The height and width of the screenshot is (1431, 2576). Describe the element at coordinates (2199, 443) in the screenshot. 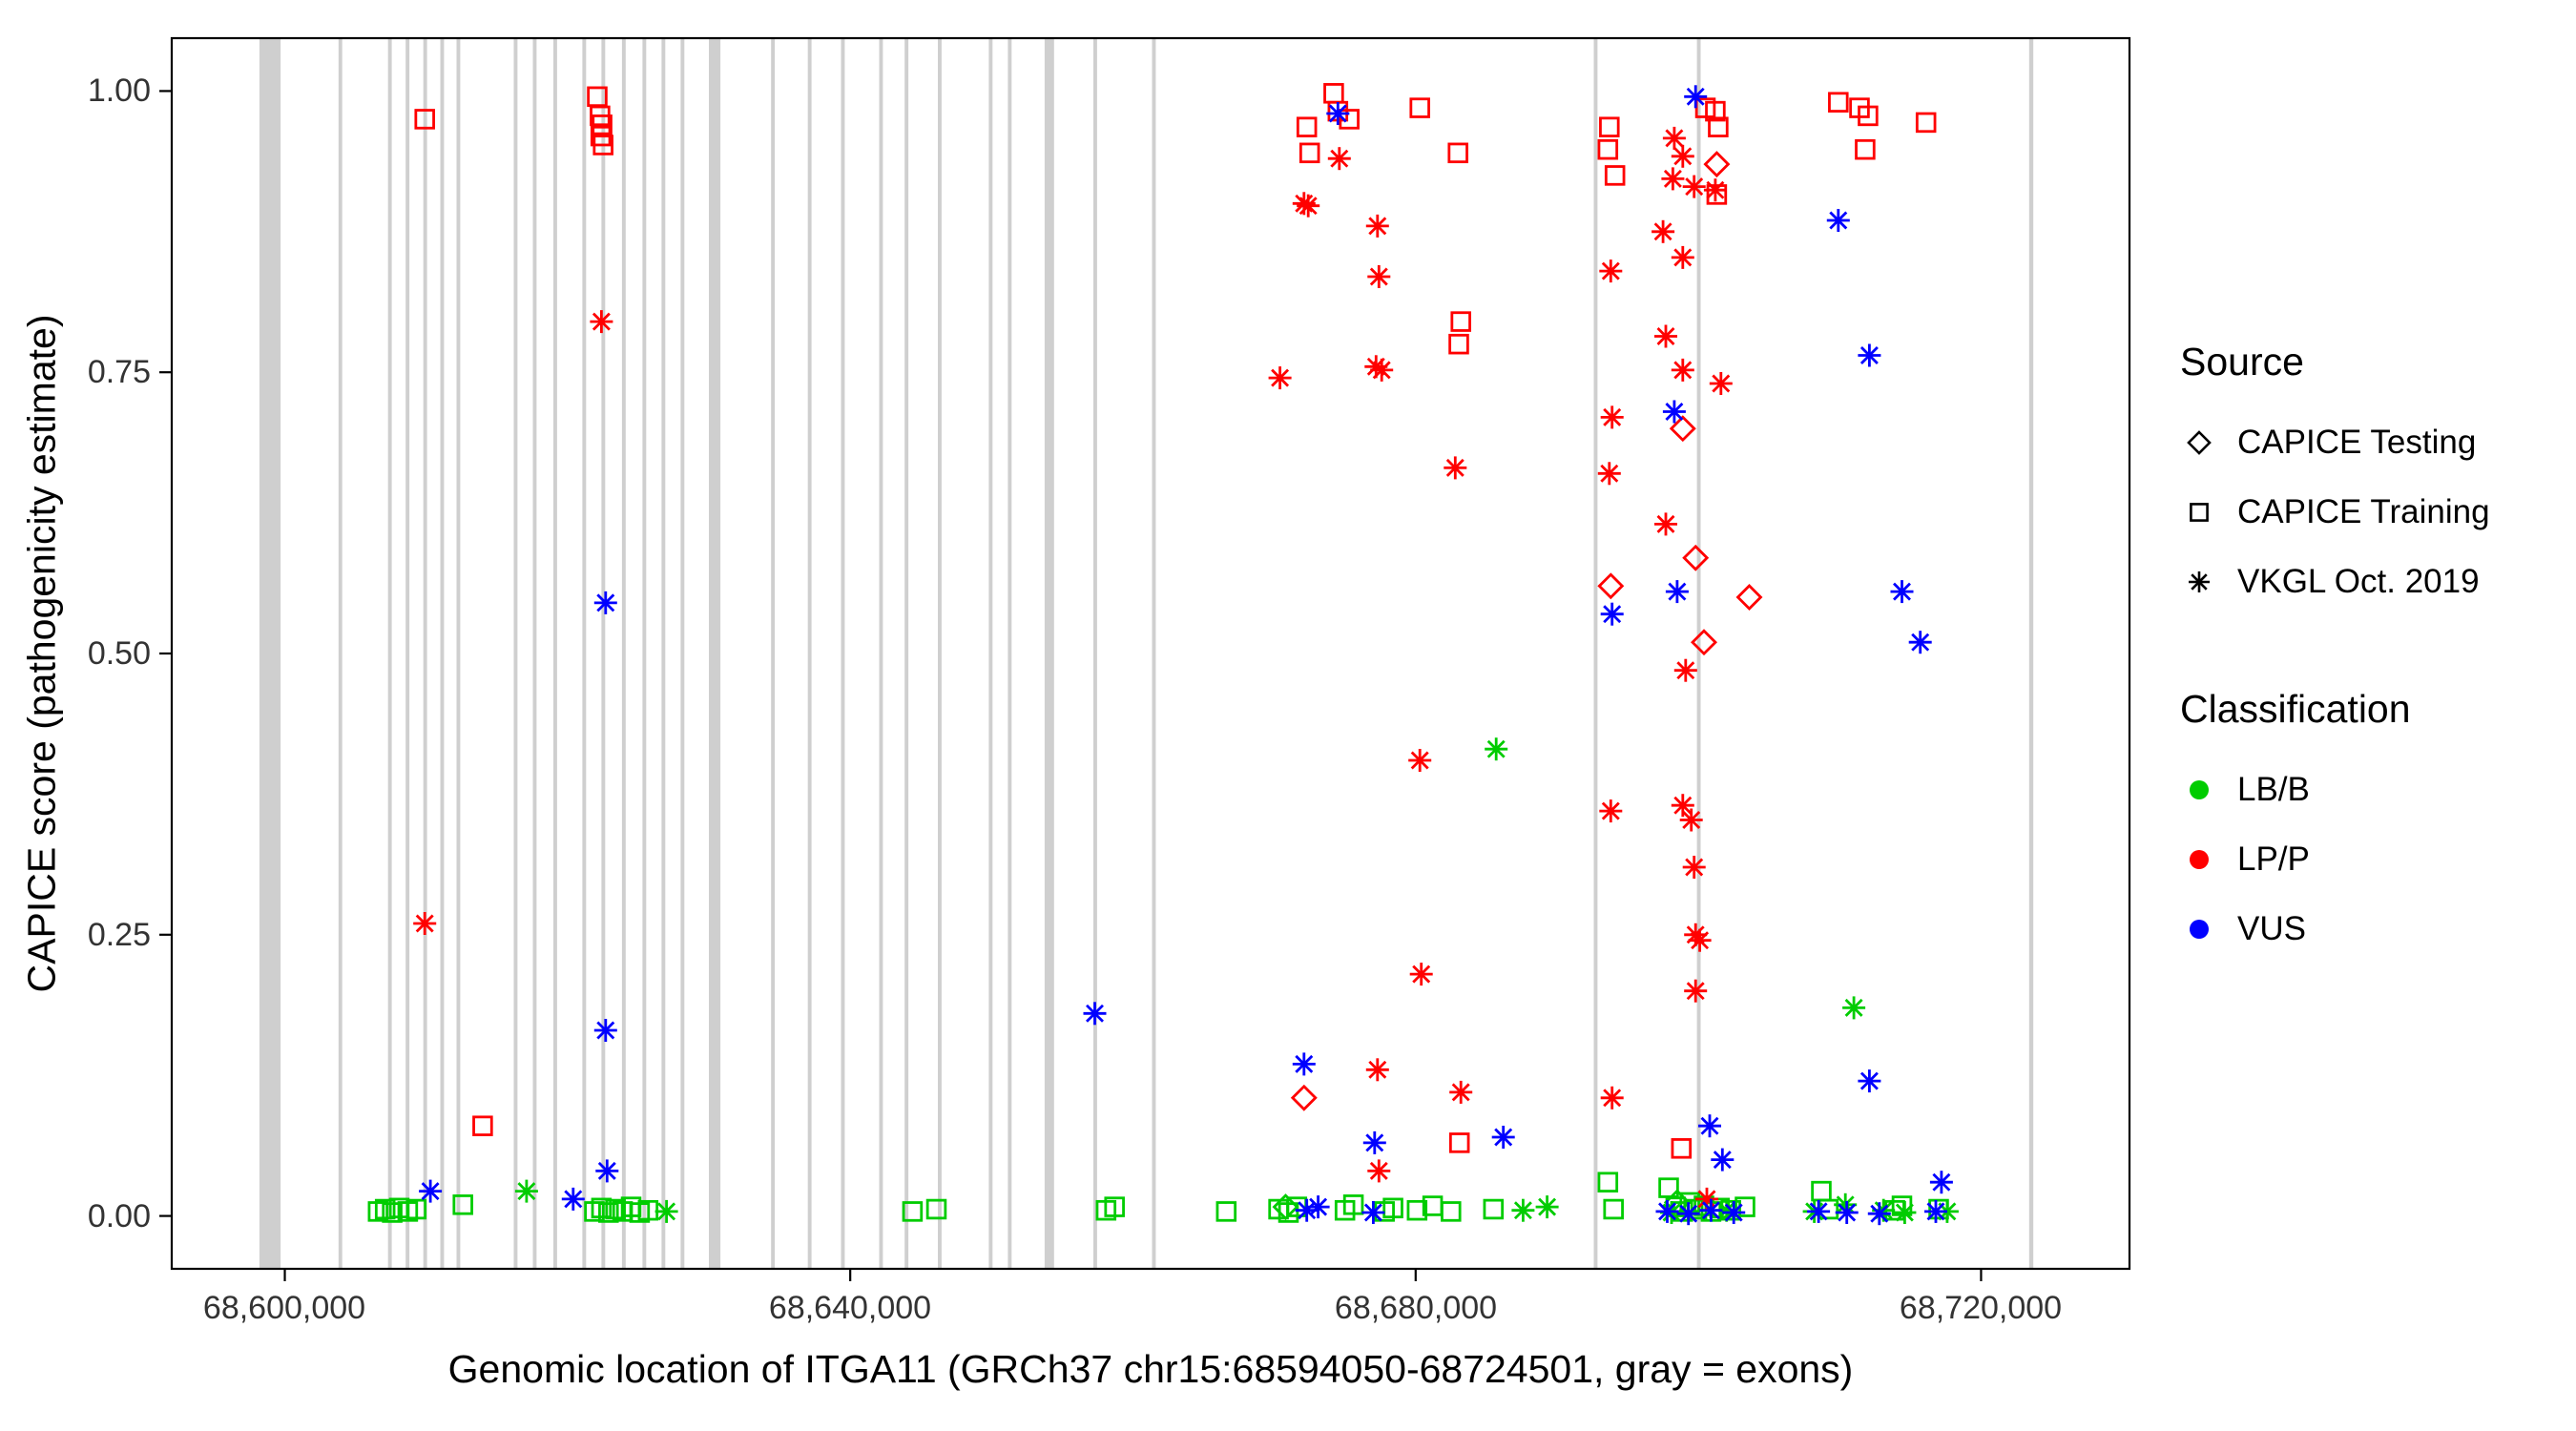

I see `diamond-icon` at that location.